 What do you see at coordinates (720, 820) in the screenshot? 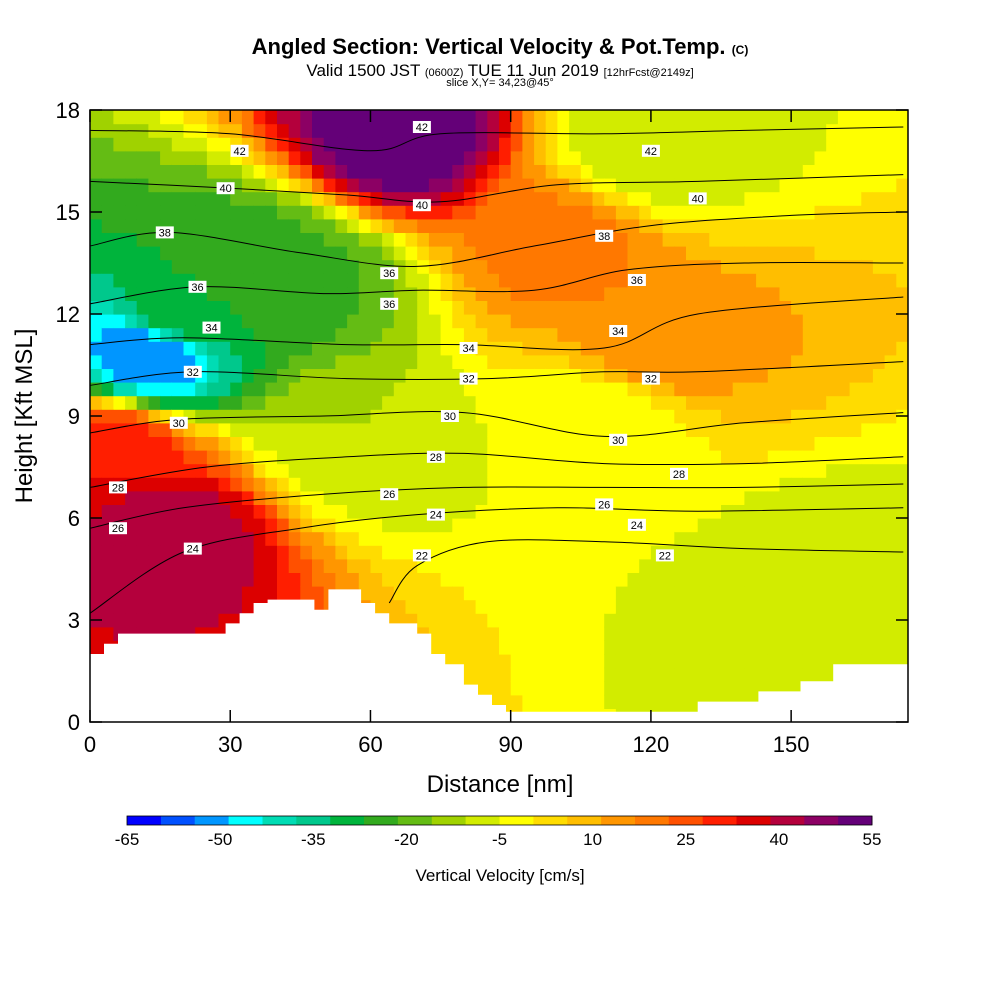
I see `colorbar-swatch` at bounding box center [720, 820].